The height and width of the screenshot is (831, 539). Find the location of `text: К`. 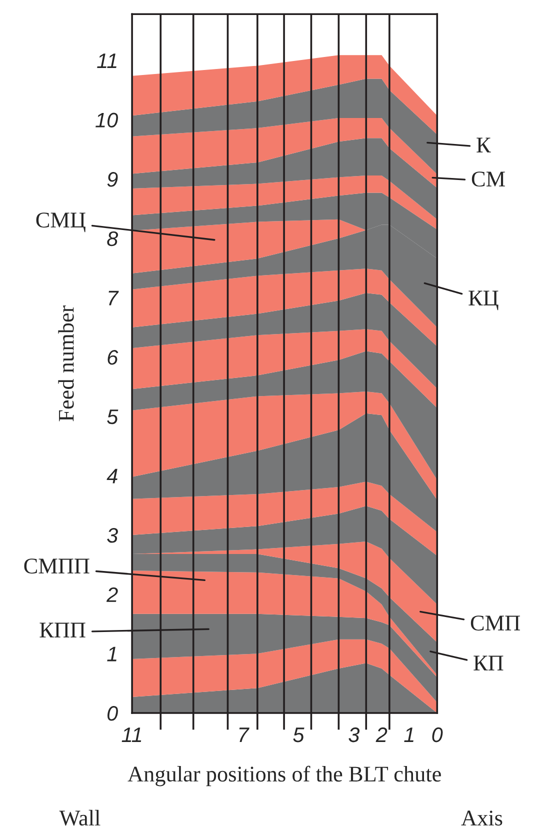

text: К is located at coordinates (483, 145).